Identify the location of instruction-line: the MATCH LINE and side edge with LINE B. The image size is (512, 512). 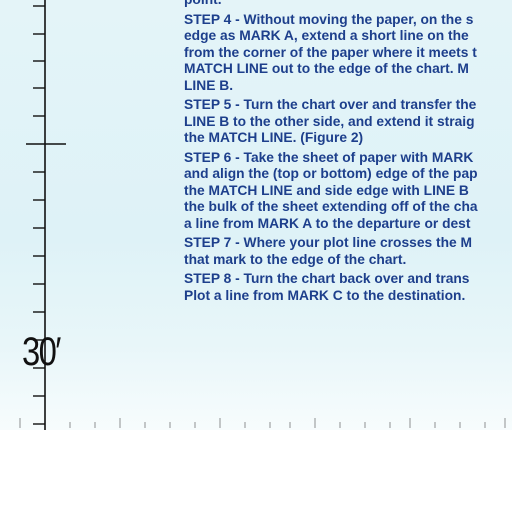
(326, 190).